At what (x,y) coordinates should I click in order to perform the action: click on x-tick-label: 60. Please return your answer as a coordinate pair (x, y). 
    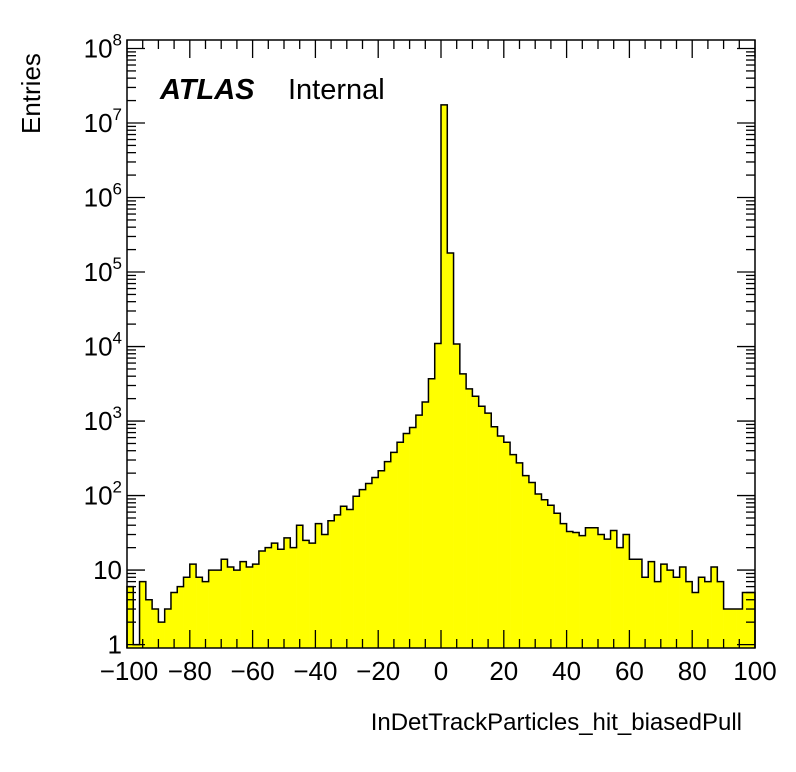
    Looking at the image, I should click on (629, 671).